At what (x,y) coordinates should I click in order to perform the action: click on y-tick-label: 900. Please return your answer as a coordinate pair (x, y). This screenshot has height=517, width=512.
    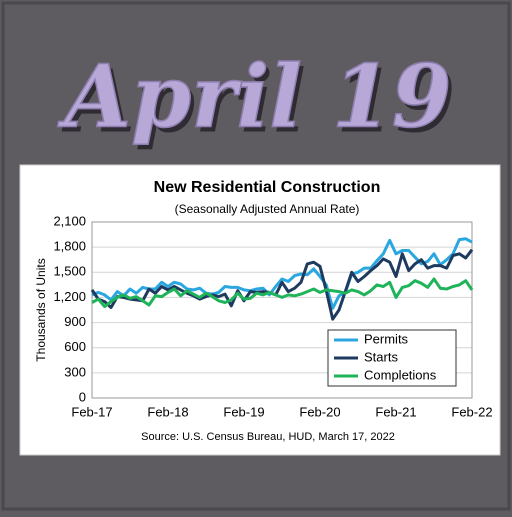
    Looking at the image, I should click on (75, 321).